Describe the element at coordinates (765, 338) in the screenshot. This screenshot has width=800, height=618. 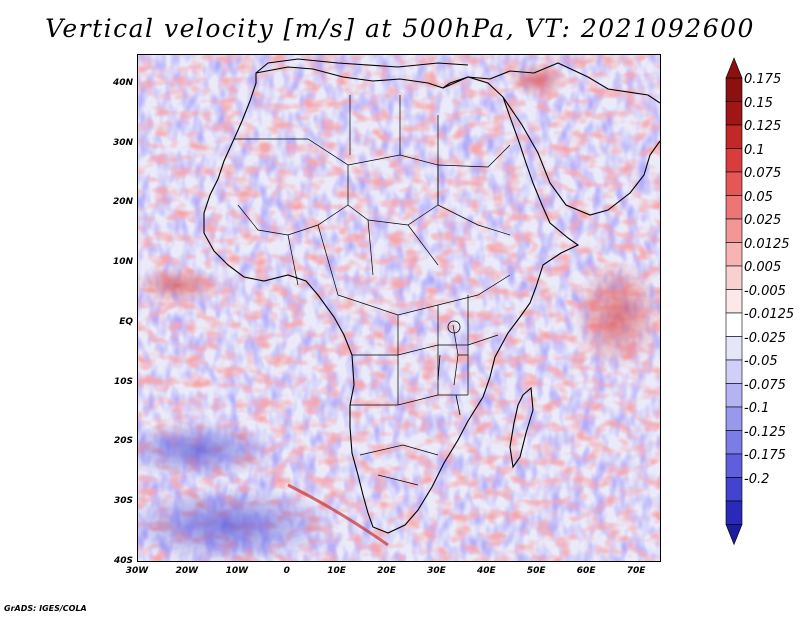
I see `colorbar-level-label: -0.025` at that location.